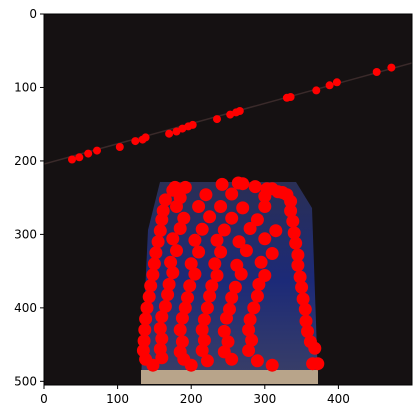 The height and width of the screenshot is (411, 416). I want to click on y-axis: 0 100 200 300 400 500, so click(29, 197).